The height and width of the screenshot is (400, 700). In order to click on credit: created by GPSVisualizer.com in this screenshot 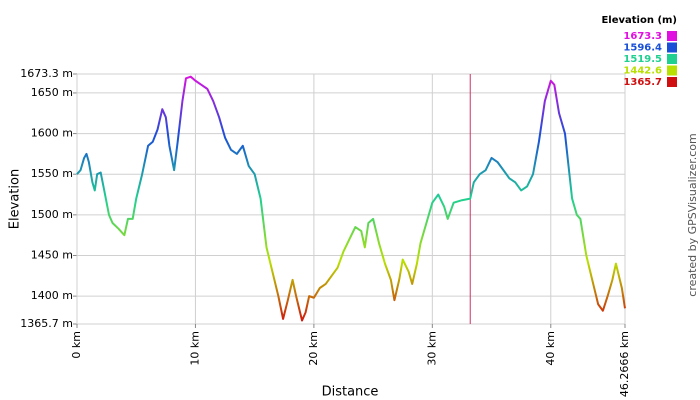, I will do `click(692, 214)`.